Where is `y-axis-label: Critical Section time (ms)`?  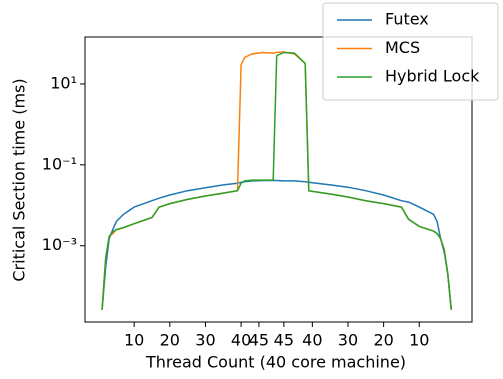
y-axis-label: Critical Section time (ms) is located at coordinates (19, 179).